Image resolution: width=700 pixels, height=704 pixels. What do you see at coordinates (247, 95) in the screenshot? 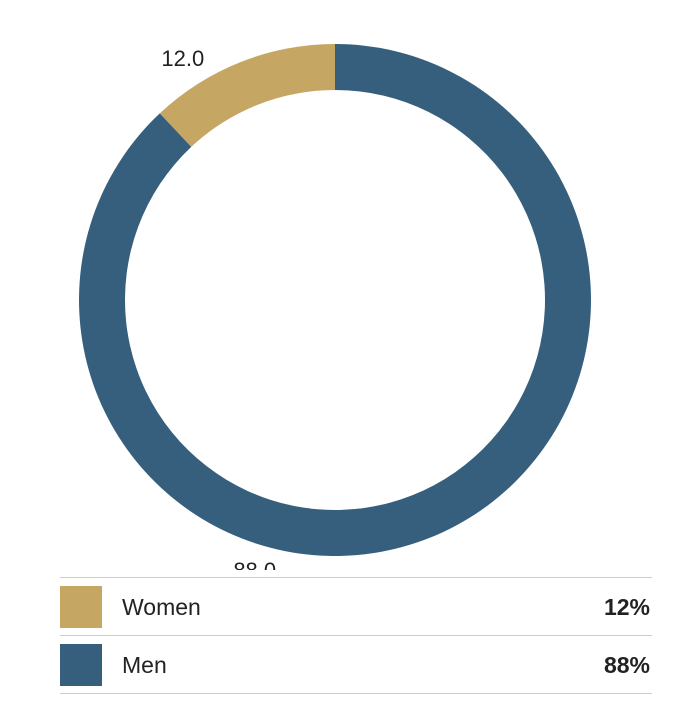
I see `slice-women` at bounding box center [247, 95].